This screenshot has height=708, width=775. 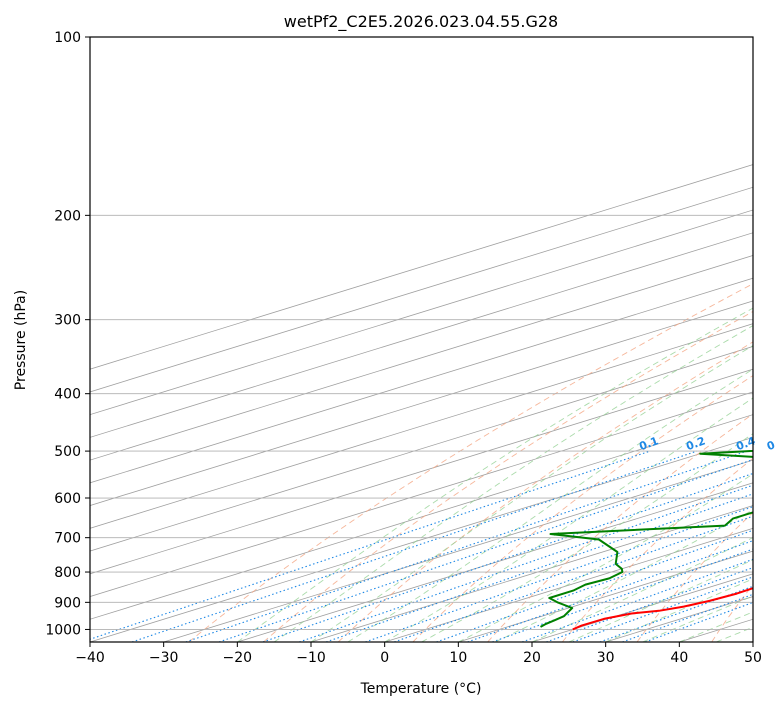 I want to click on x-tick-label: 10, so click(x=458, y=658).